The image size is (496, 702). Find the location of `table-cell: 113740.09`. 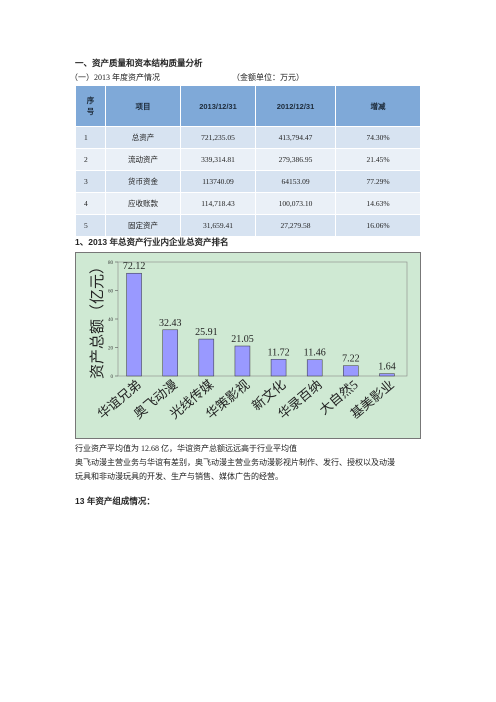

table-cell: 113740.09 is located at coordinates (218, 181).